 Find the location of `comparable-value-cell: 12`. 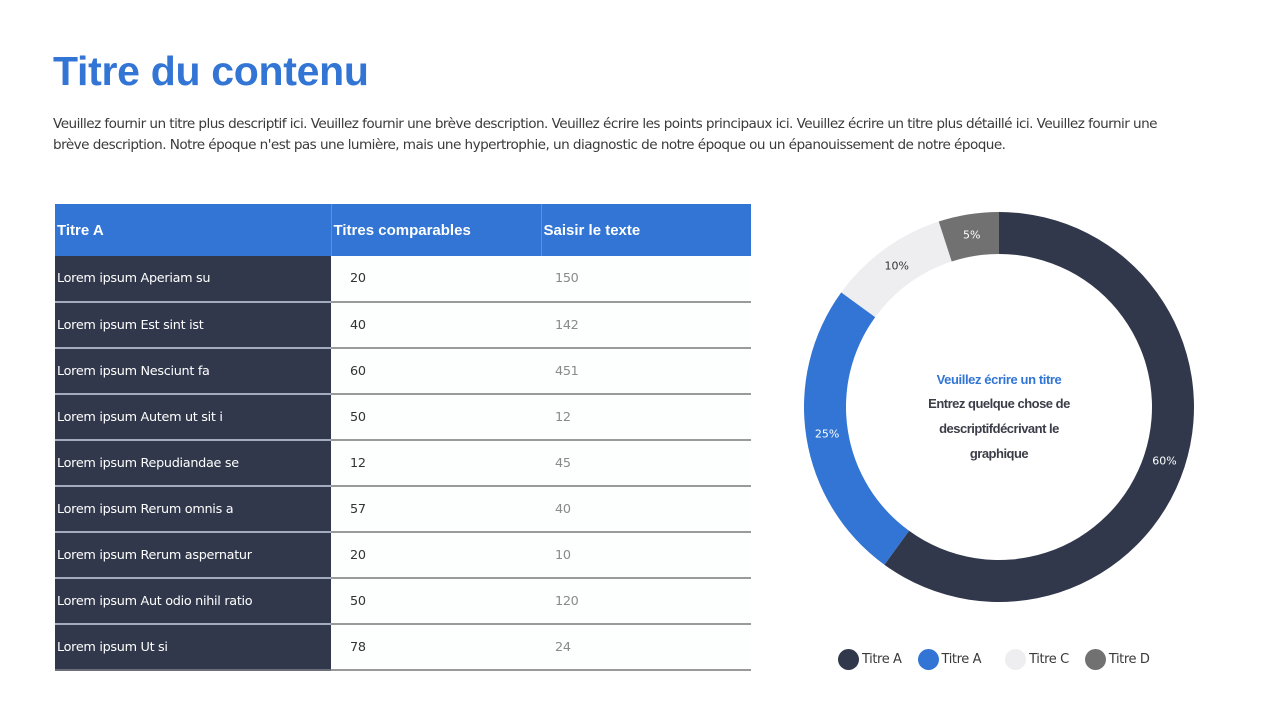

comparable-value-cell: 12 is located at coordinates (436, 463).